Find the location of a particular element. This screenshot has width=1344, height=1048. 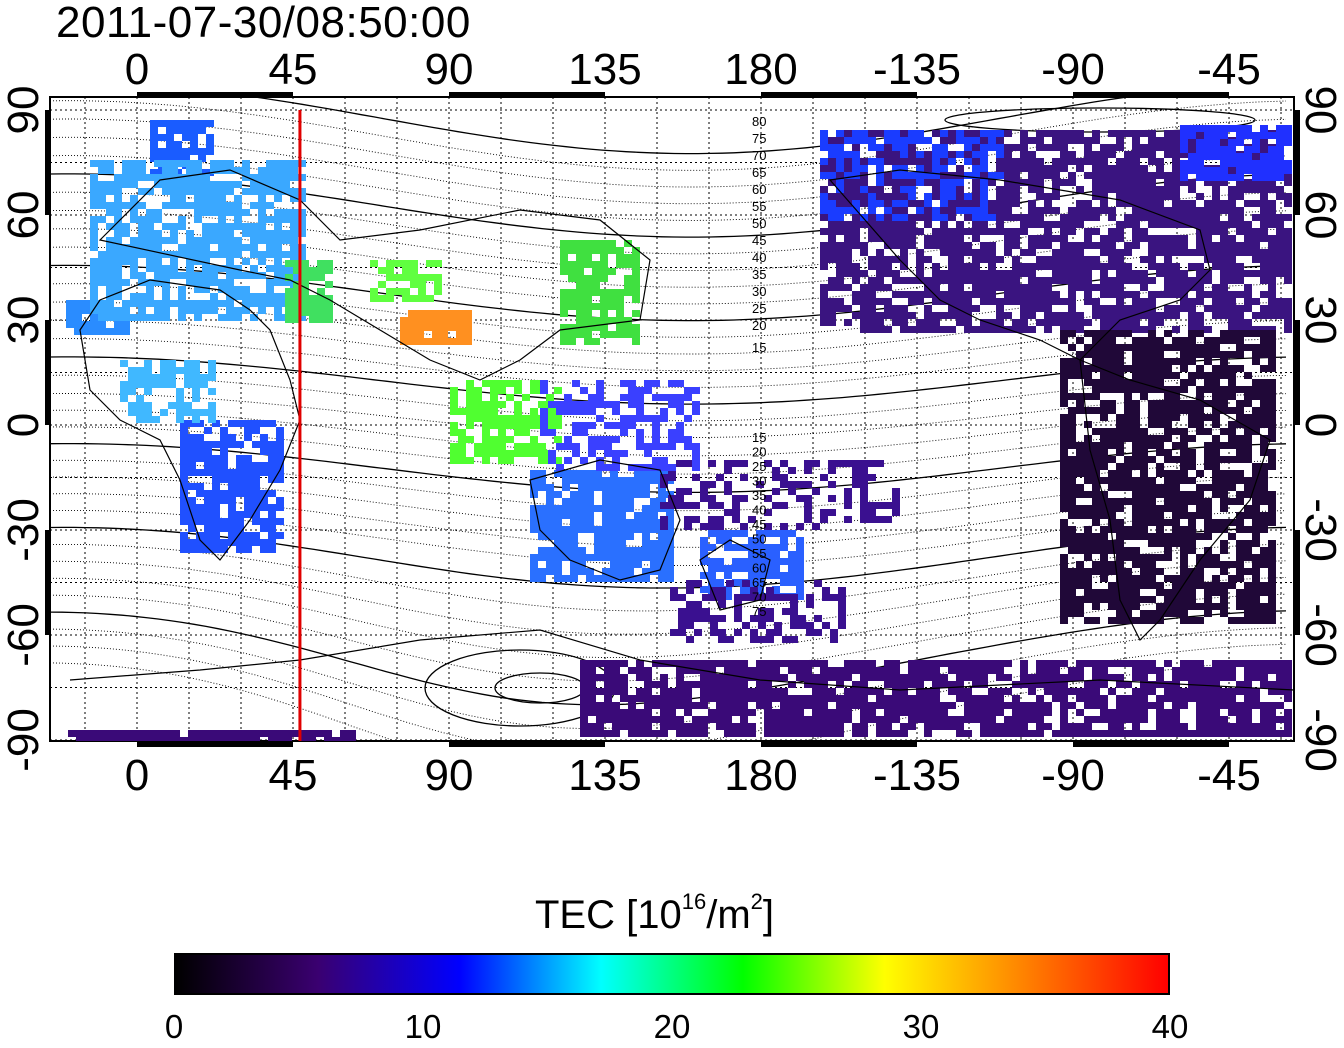

magnetic-contour is located at coordinates (668, 637).